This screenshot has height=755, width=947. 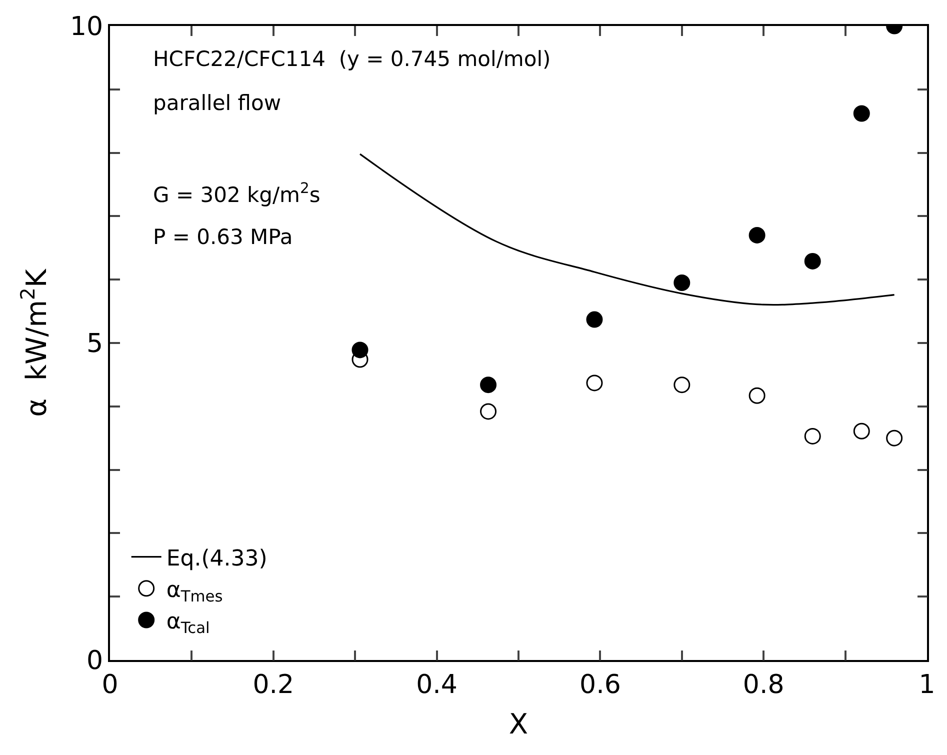 What do you see at coordinates (217, 103) in the screenshot?
I see `annotation: parallel flow` at bounding box center [217, 103].